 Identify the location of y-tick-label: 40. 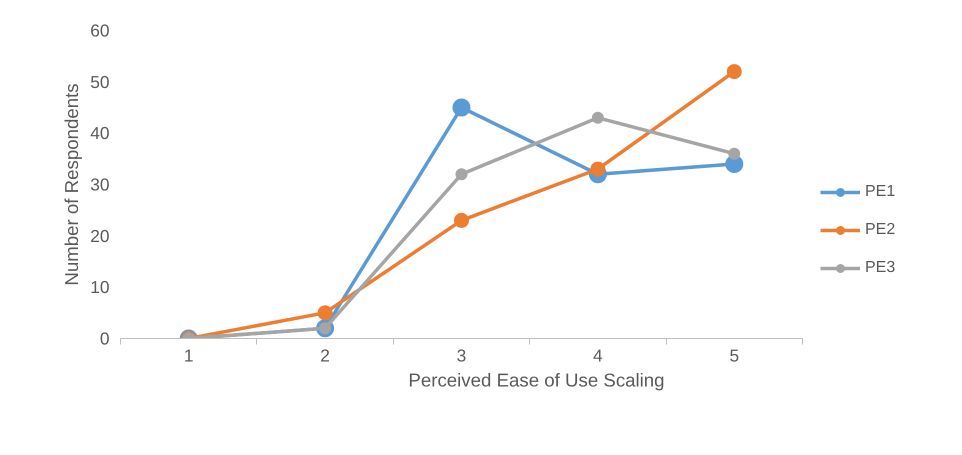
(100, 133).